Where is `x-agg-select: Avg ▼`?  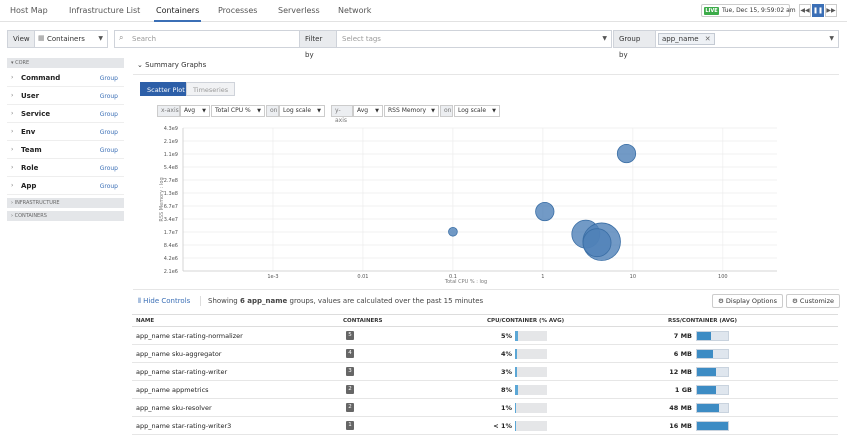
x-agg-select: Avg ▼ is located at coordinates (195, 111).